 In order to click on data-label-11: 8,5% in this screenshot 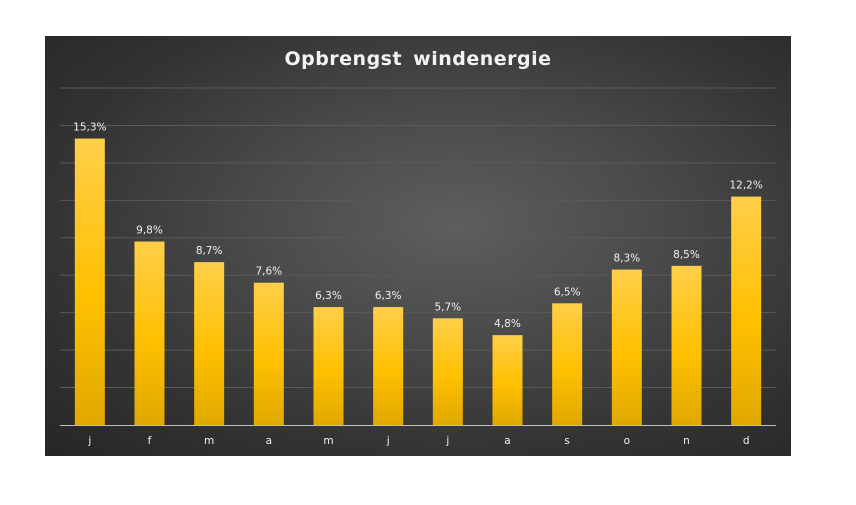, I will do `click(686, 255)`.